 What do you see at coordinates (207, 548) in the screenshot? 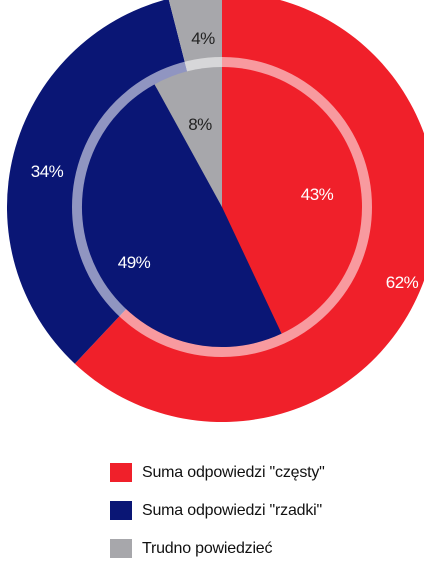
I see `legend-label-trudno: Trudno powiedzieć` at bounding box center [207, 548].